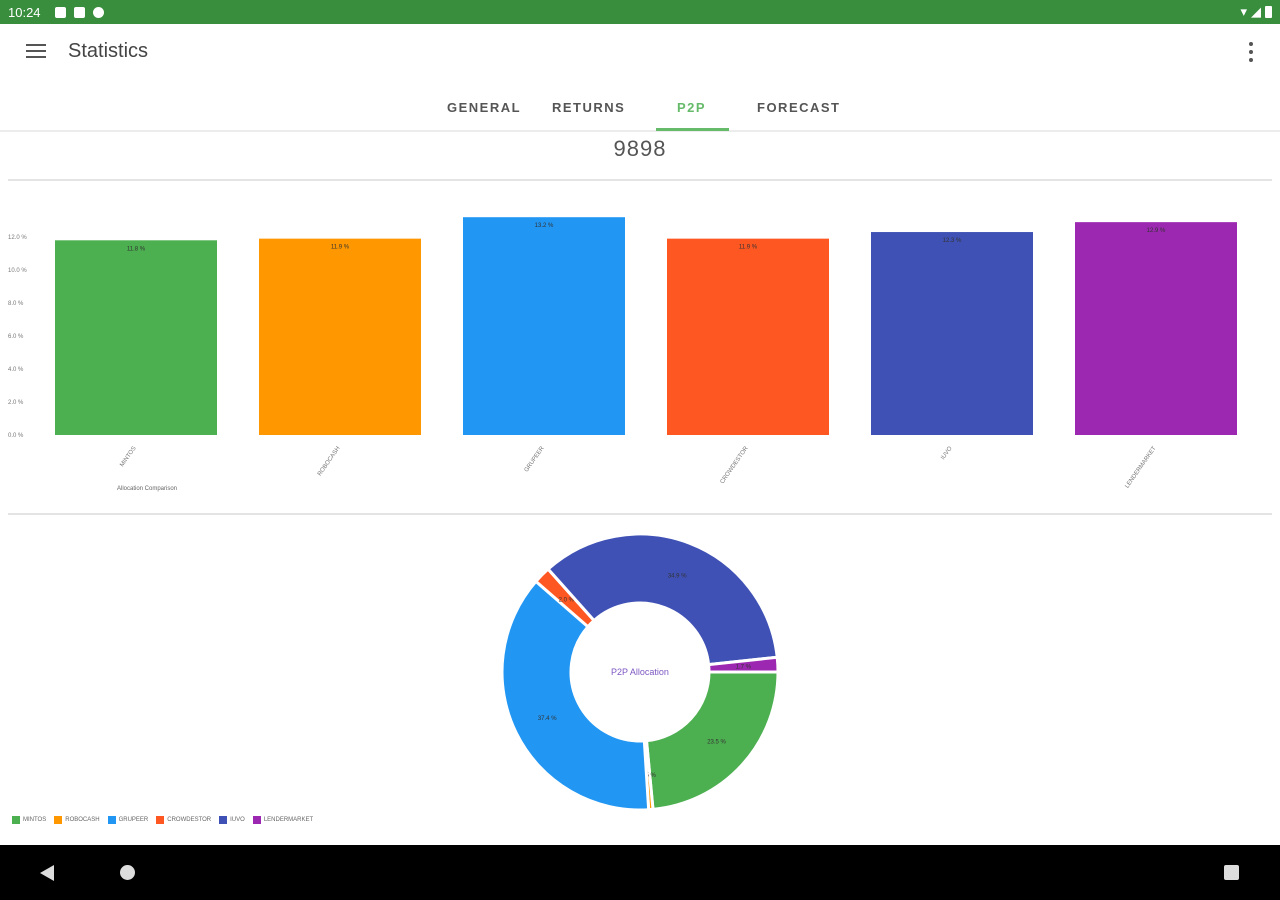  I want to click on back-icon, so click(47, 873).